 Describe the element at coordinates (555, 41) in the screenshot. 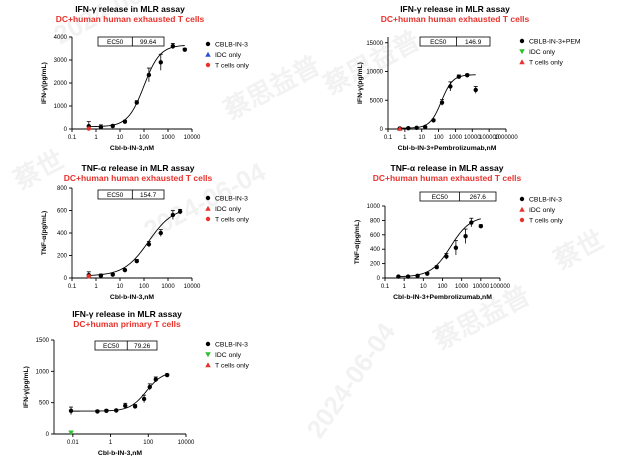

I see `legend-label-0: CBLB-IN-3+PEM` at that location.